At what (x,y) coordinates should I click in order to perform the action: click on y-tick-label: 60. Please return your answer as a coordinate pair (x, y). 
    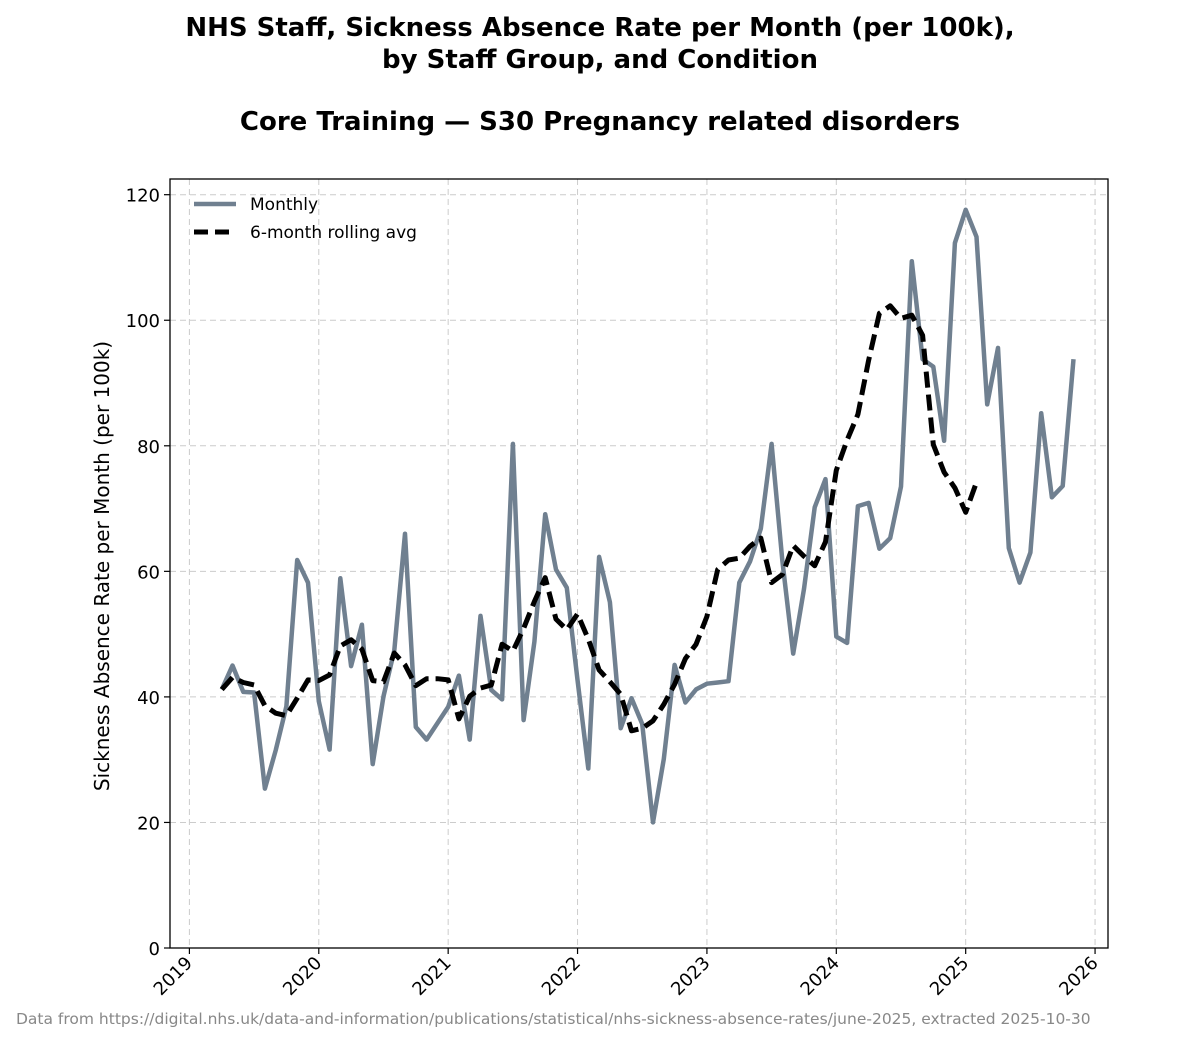
    Looking at the image, I should click on (148, 572).